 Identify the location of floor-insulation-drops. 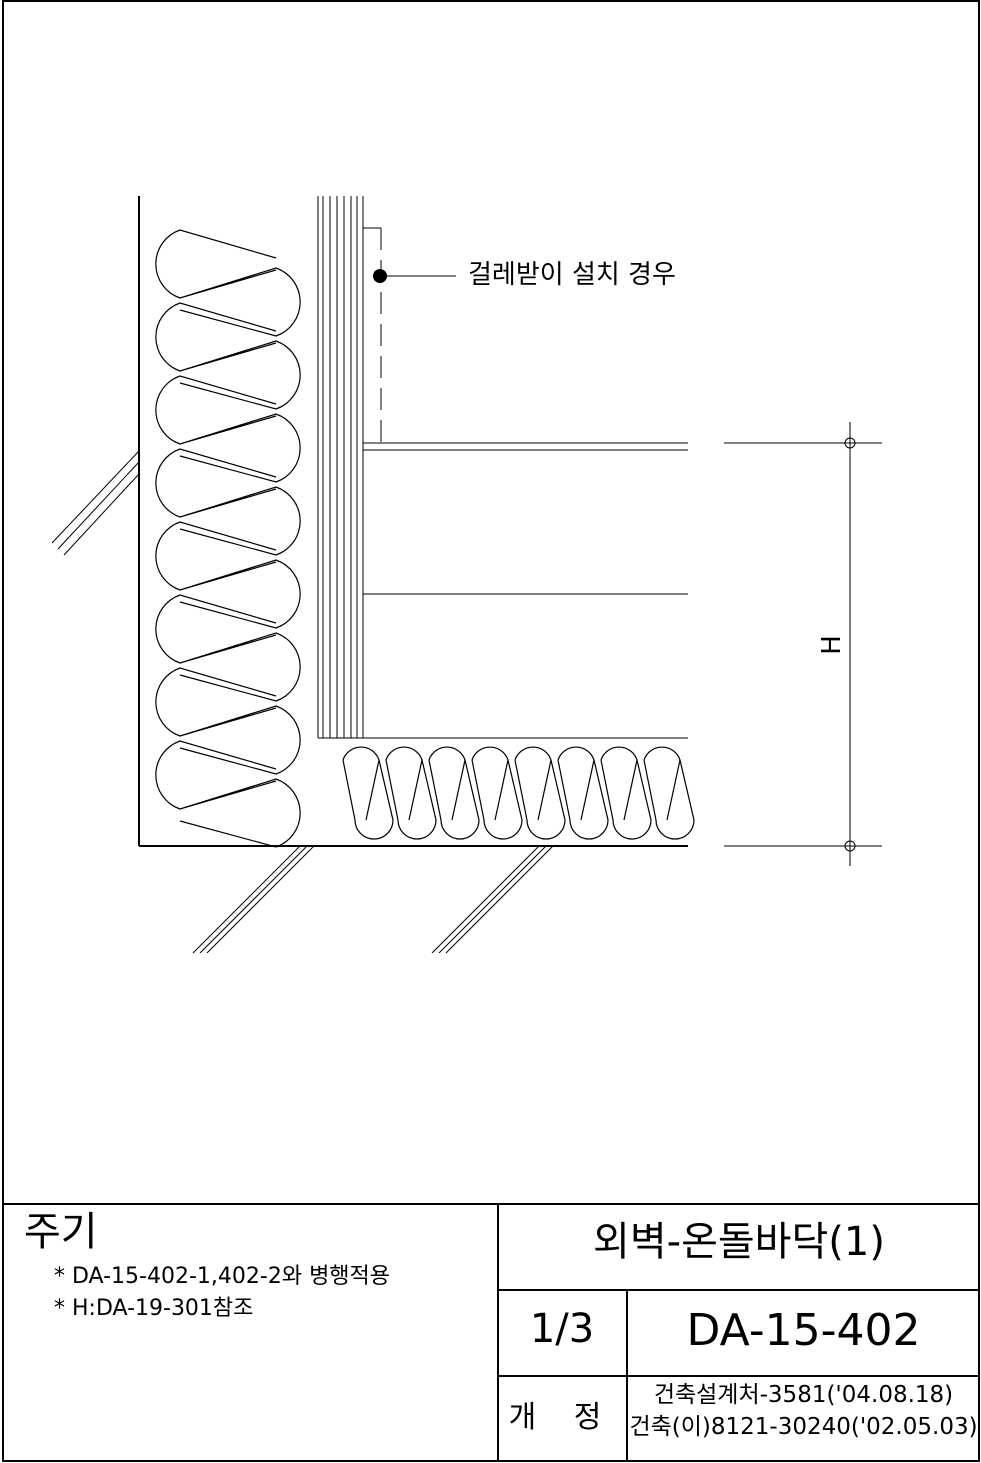
(518, 793).